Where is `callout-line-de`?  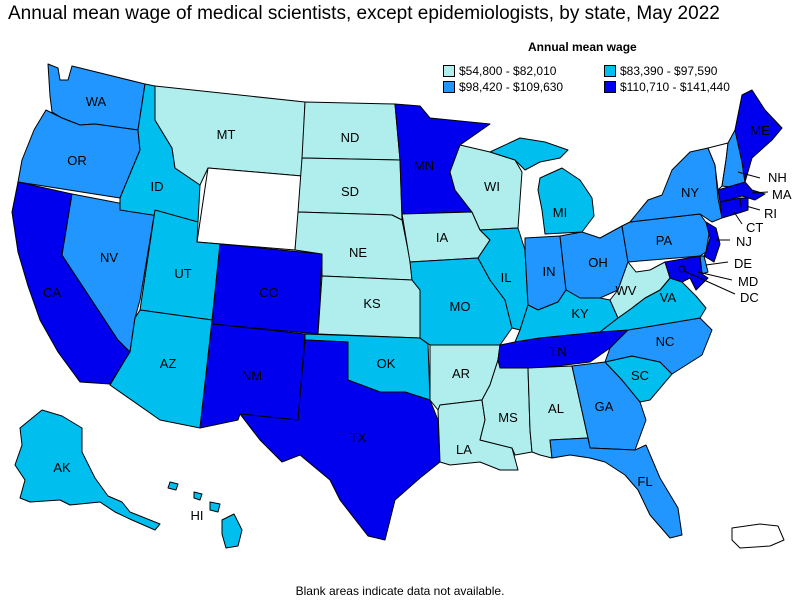
callout-line-de is located at coordinates (717, 263).